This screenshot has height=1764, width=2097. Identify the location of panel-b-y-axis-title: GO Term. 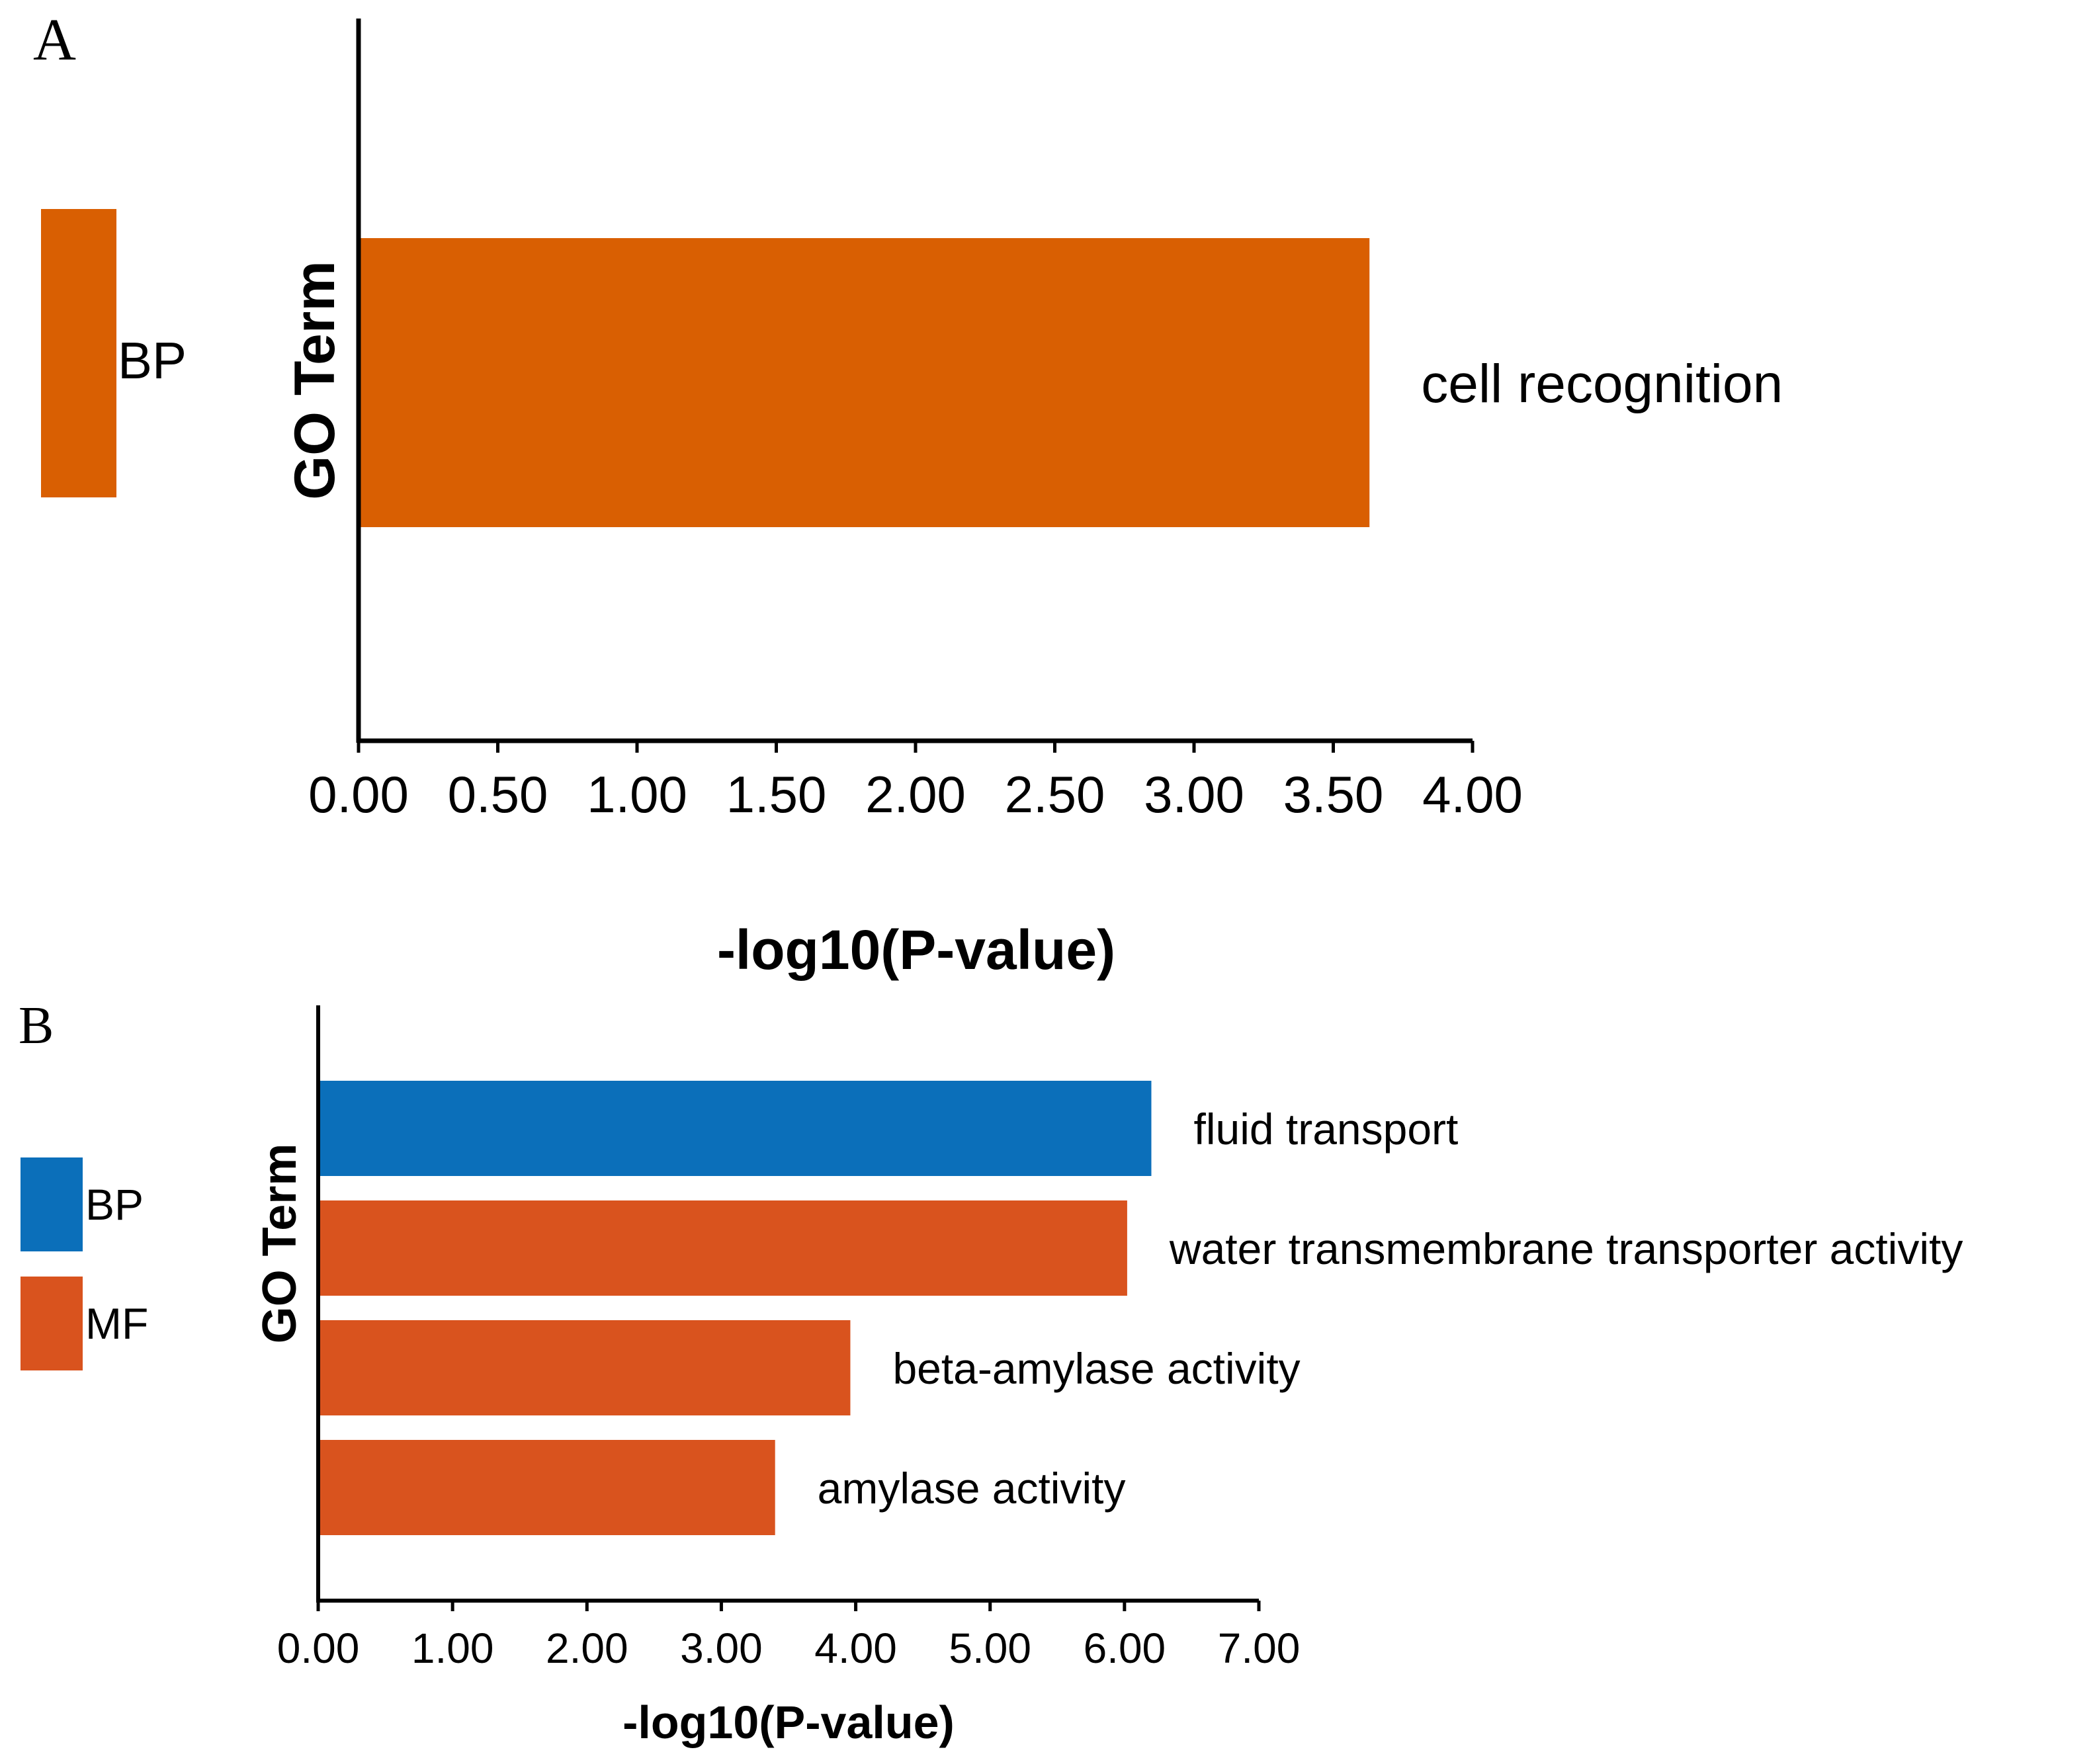
(280, 1244).